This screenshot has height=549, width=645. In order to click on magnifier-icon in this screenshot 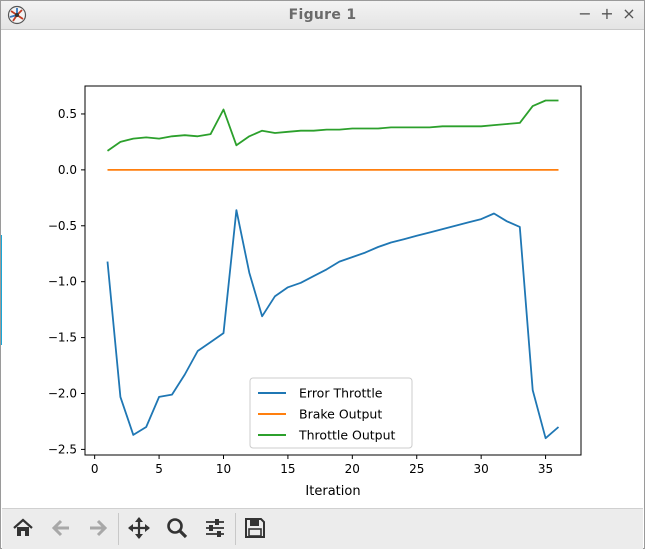, I will do `click(177, 528)`.